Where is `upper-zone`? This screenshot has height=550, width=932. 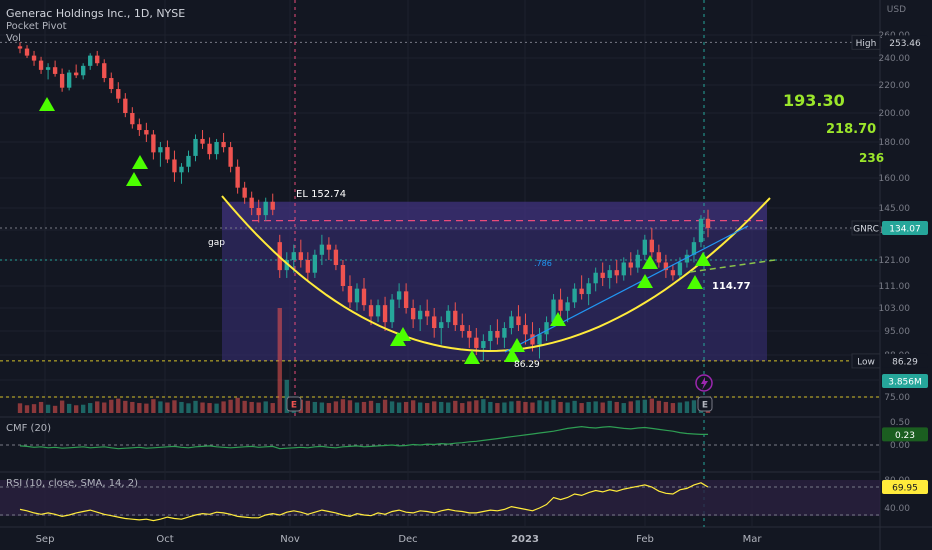
upper-zone is located at coordinates (494, 215).